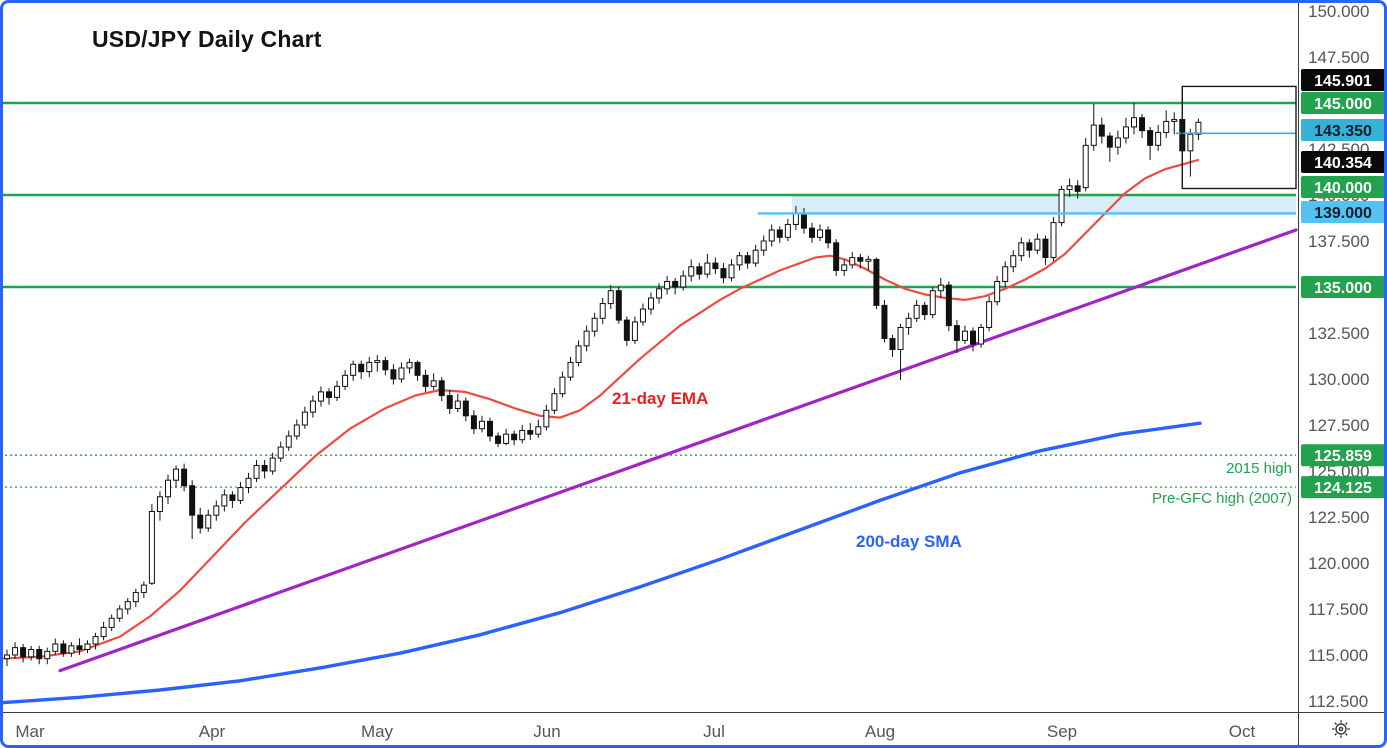 The image size is (1387, 748). I want to click on price-badge-140.354, so click(1343, 162).